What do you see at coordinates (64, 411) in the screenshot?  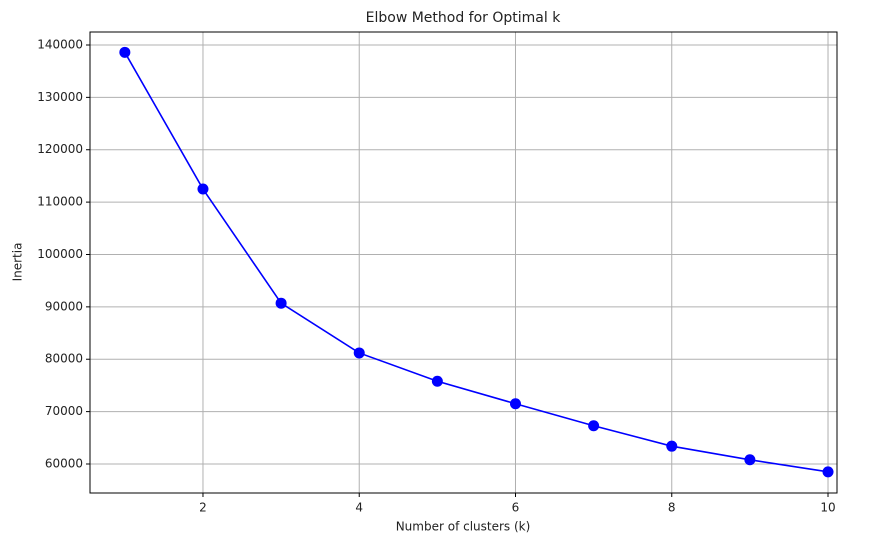 I see `y-tick-label: 70000` at bounding box center [64, 411].